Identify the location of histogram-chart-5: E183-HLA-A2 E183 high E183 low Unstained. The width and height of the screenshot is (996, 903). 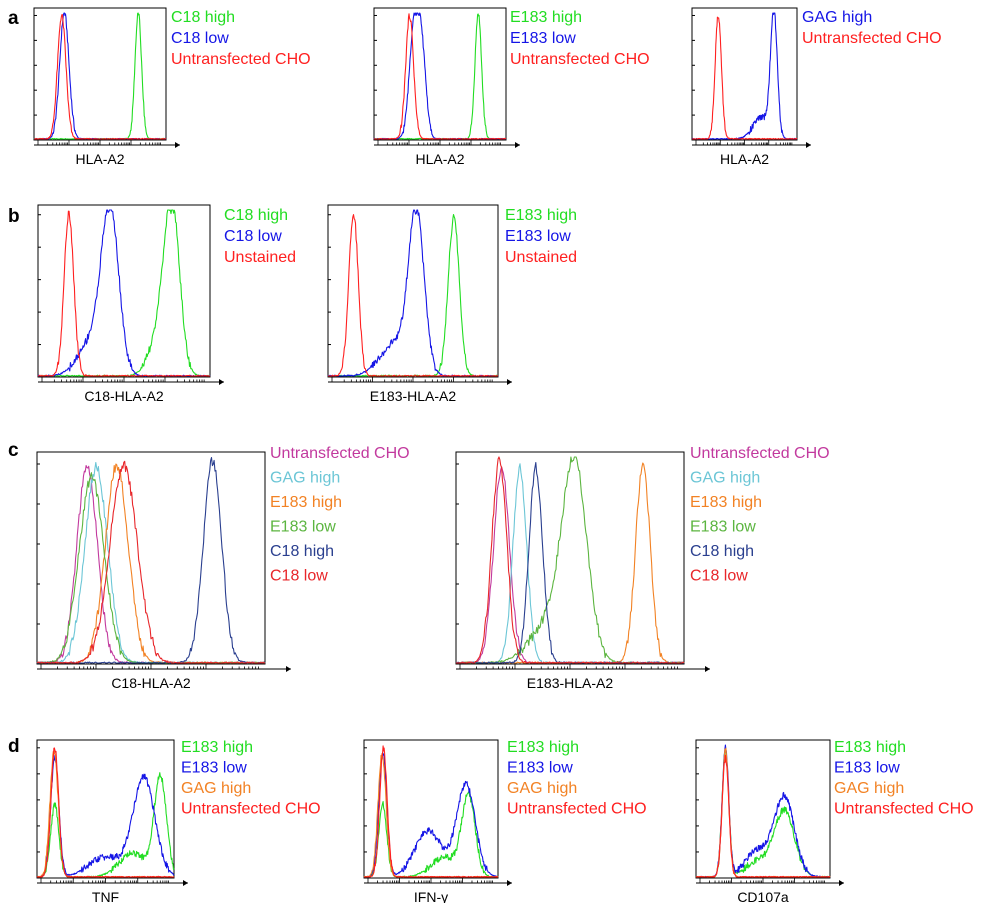
(452, 304).